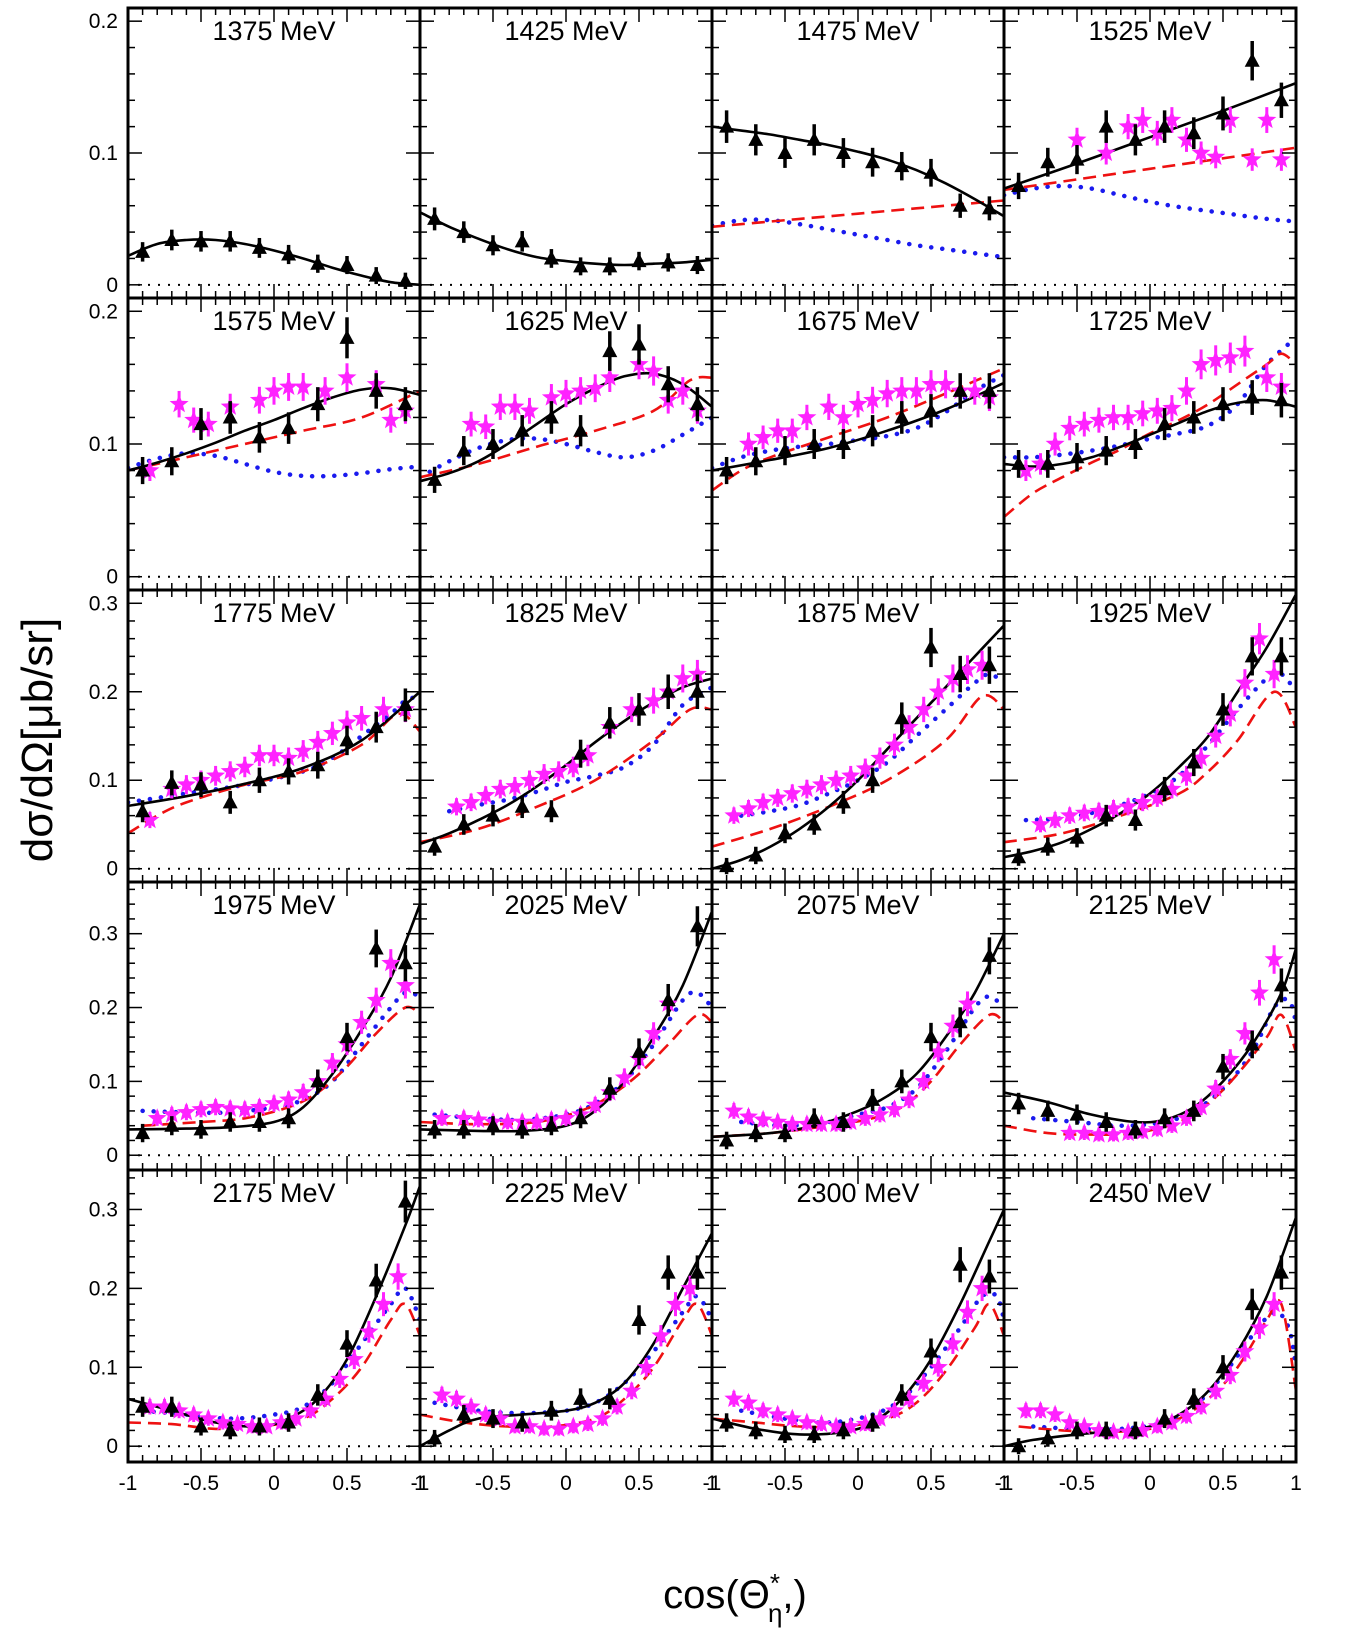 The image size is (1369, 1630). I want to click on y-tick-label: 0.2, so click(103, 21).